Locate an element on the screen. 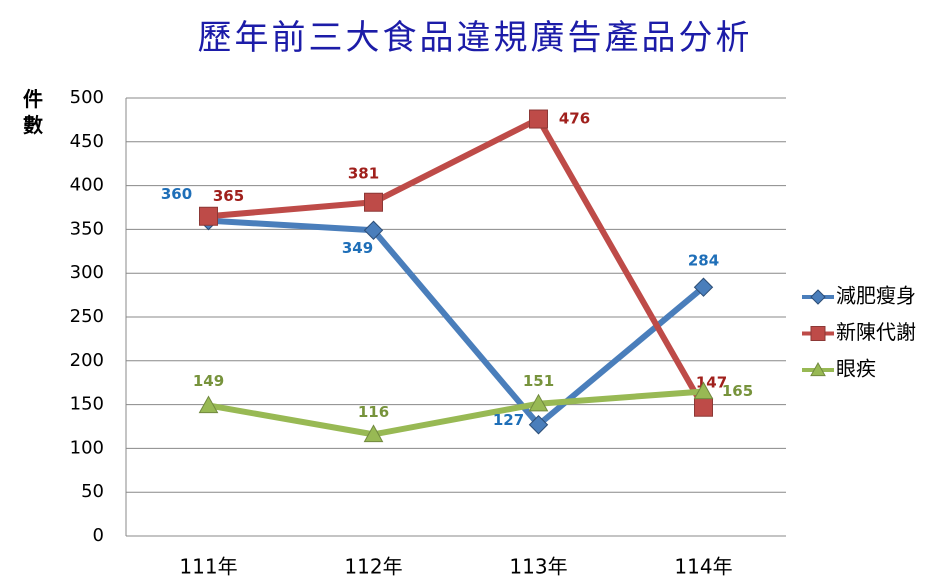 The width and height of the screenshot is (944, 582). y-tick-label: 400 is located at coordinates (87, 185).